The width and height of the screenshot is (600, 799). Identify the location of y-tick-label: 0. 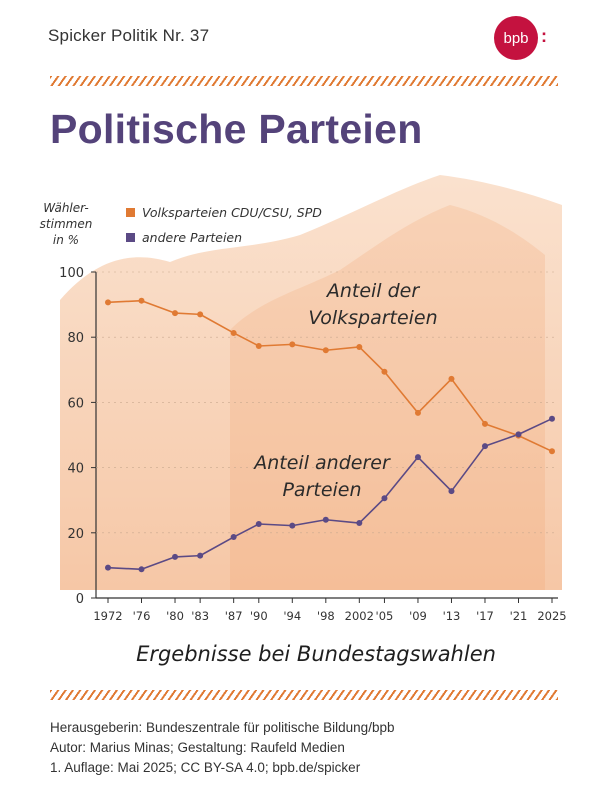
(80, 599).